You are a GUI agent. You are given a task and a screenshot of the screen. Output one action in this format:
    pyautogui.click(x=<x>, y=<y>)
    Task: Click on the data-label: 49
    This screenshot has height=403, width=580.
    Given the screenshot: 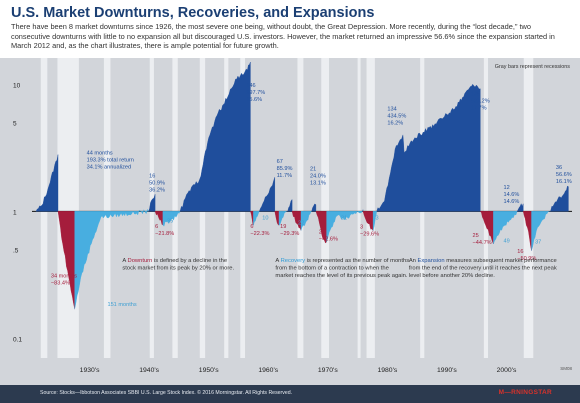 What is the action you would take?
    pyautogui.click(x=507, y=241)
    